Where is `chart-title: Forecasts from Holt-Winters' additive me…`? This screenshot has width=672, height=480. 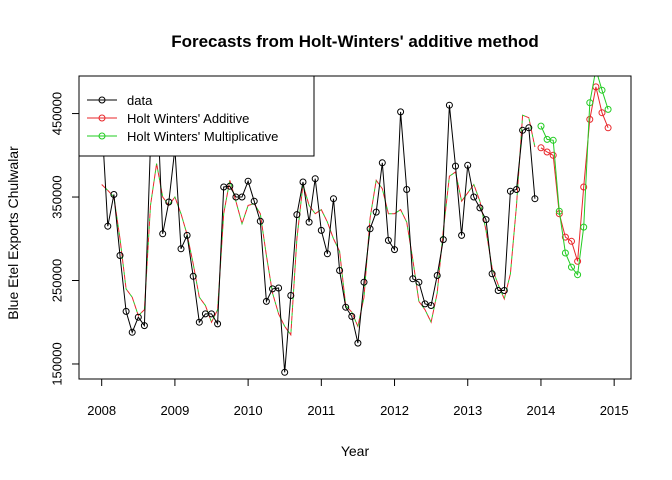
chart-title: Forecasts from Holt-Winters' additive me… is located at coordinates (355, 41).